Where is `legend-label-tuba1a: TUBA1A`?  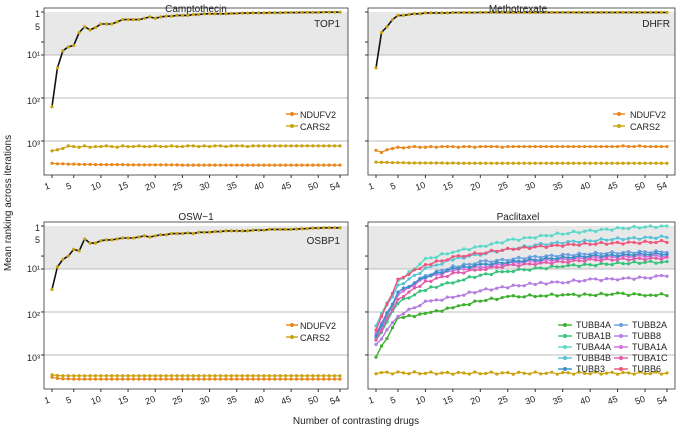 legend-label-tuba1a: TUBA1A is located at coordinates (649, 347).